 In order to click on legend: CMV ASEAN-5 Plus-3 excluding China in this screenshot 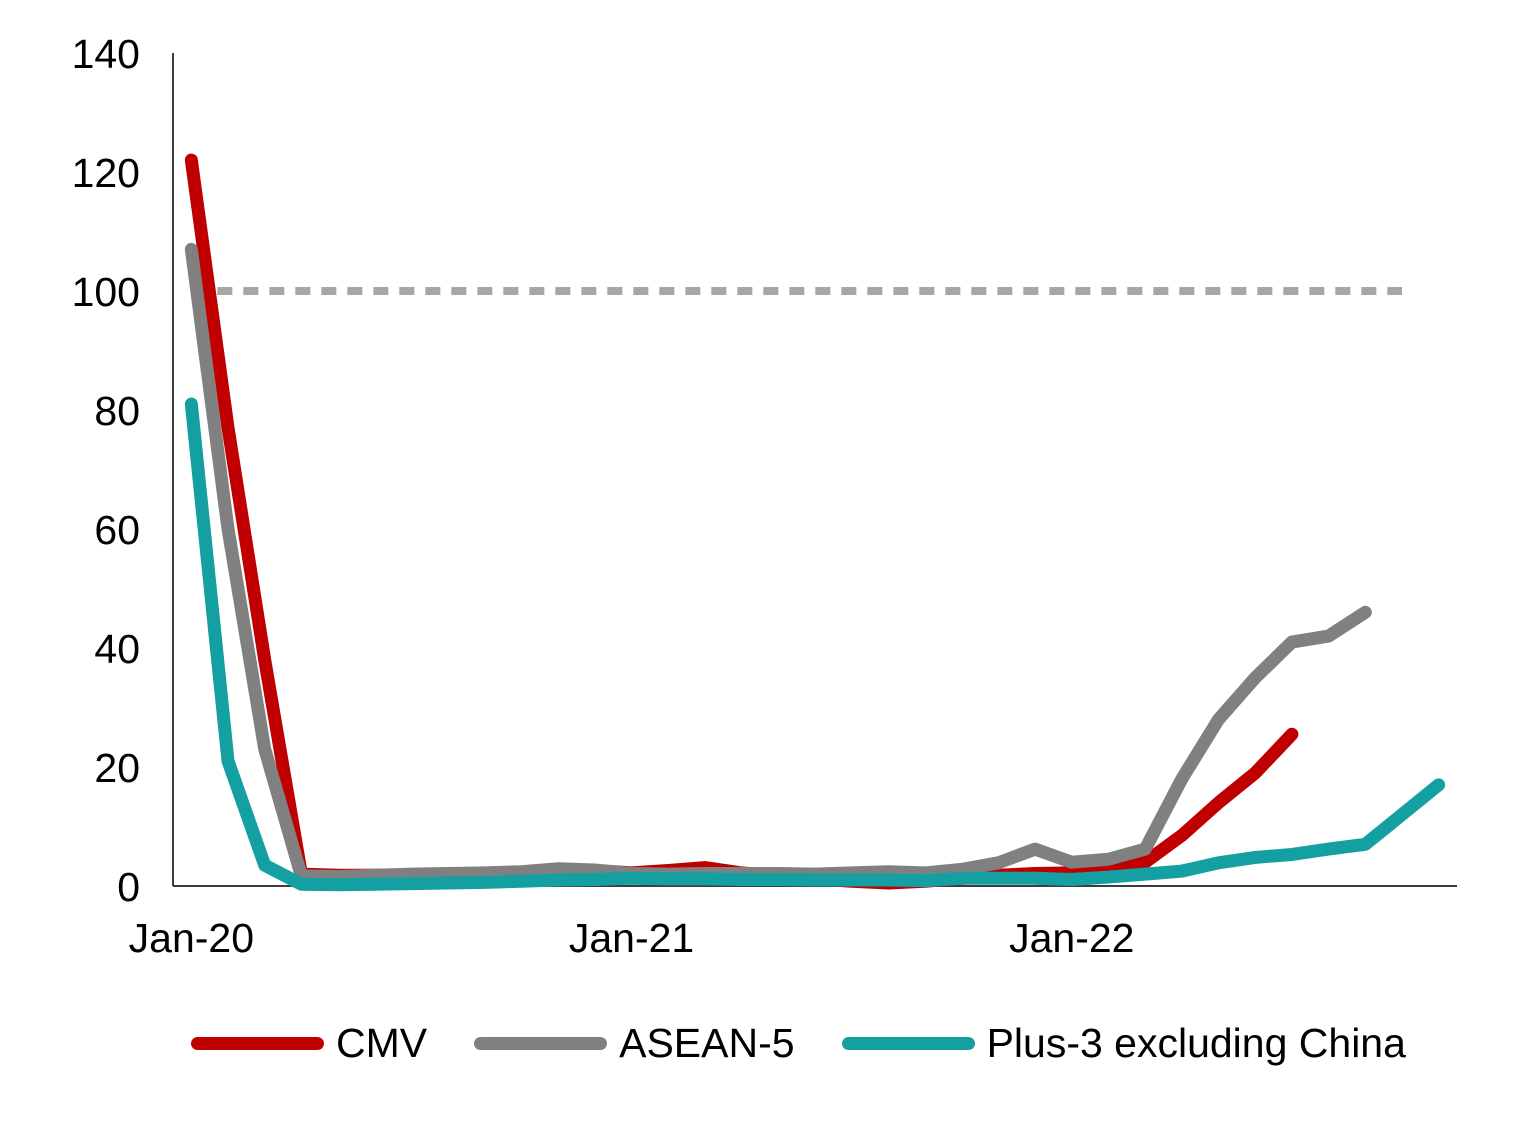, I will do `click(798, 1043)`.